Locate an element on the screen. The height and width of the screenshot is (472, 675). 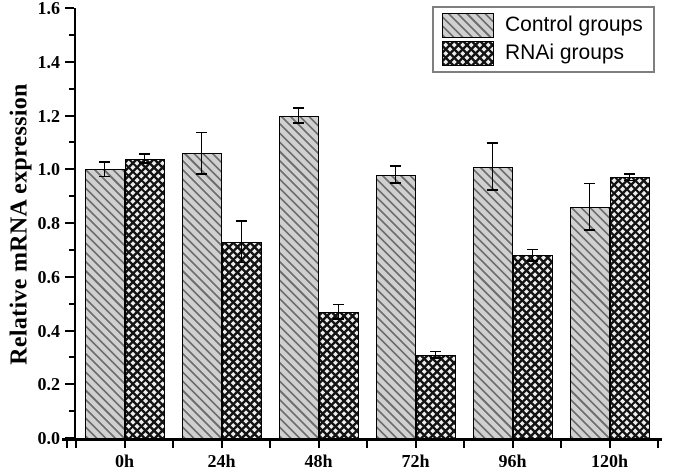
error-bar-control-48h is located at coordinates (298, 115).